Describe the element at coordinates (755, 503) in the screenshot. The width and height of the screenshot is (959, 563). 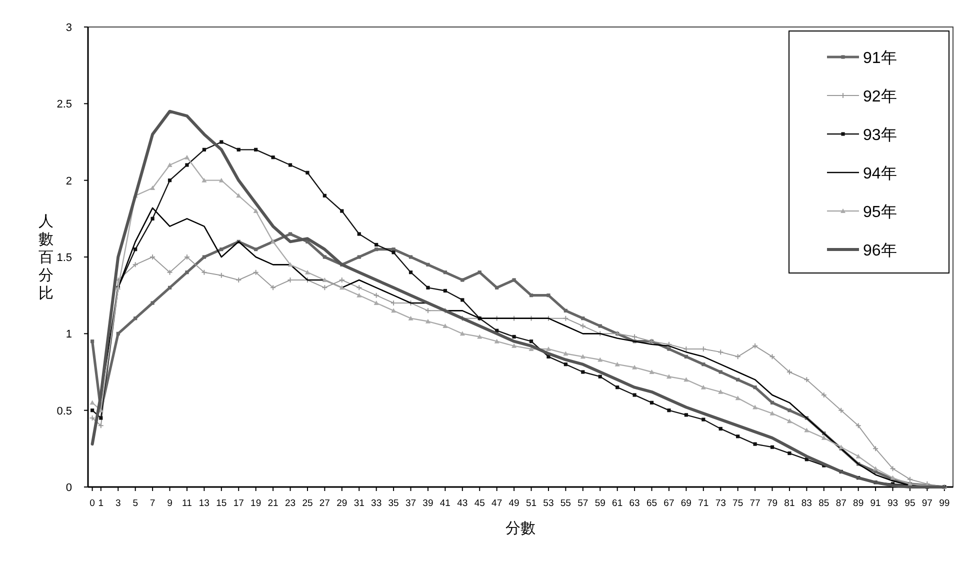
I see `x-tick-label: 77` at that location.